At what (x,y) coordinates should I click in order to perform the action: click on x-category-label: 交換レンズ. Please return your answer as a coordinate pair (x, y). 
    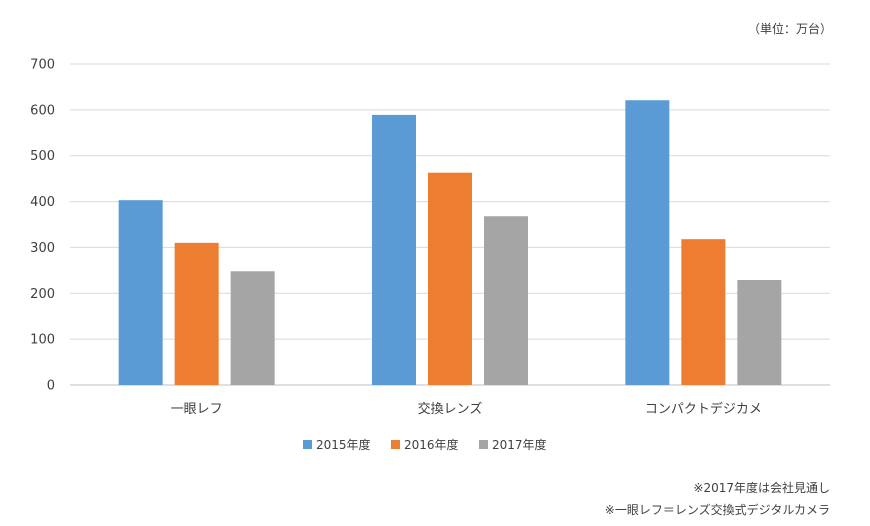
    Looking at the image, I should click on (450, 409).